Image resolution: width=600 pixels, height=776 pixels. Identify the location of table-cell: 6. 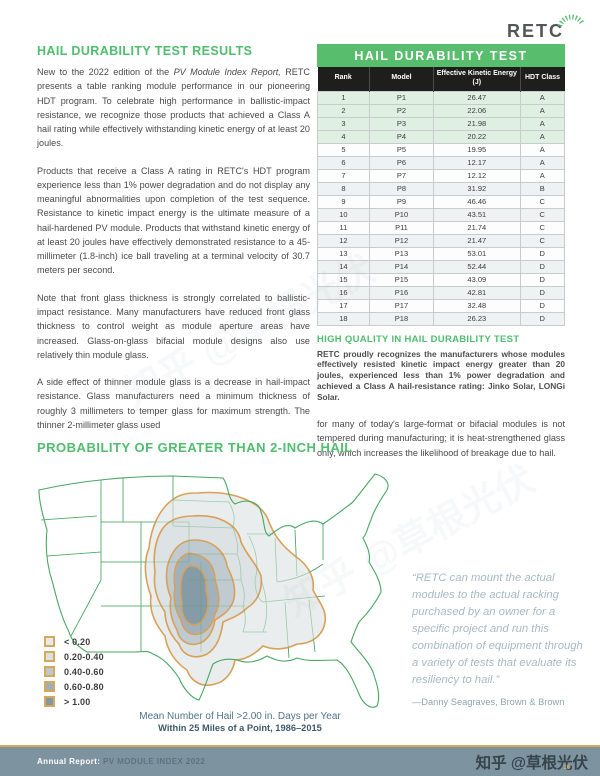
(343, 162).